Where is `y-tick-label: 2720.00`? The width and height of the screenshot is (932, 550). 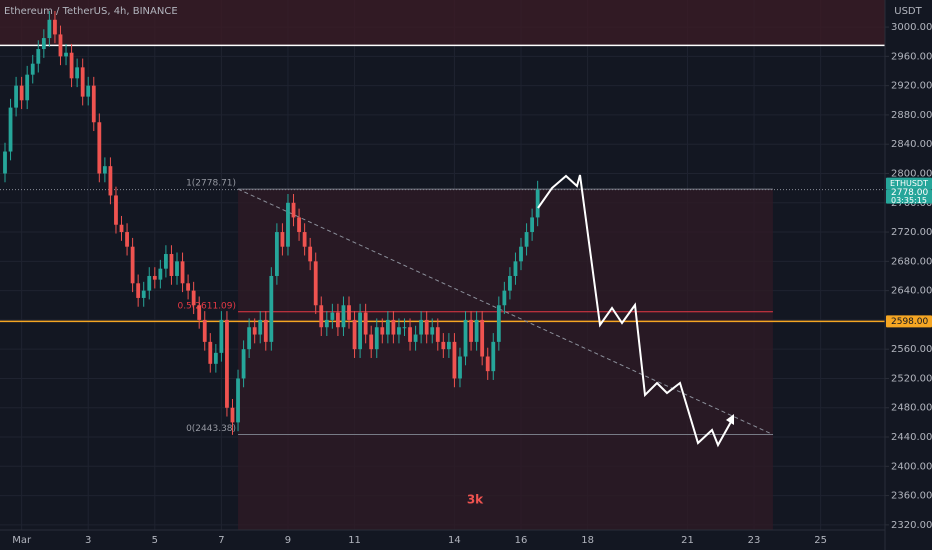
y-tick-label: 2720.00 is located at coordinates (911, 232).